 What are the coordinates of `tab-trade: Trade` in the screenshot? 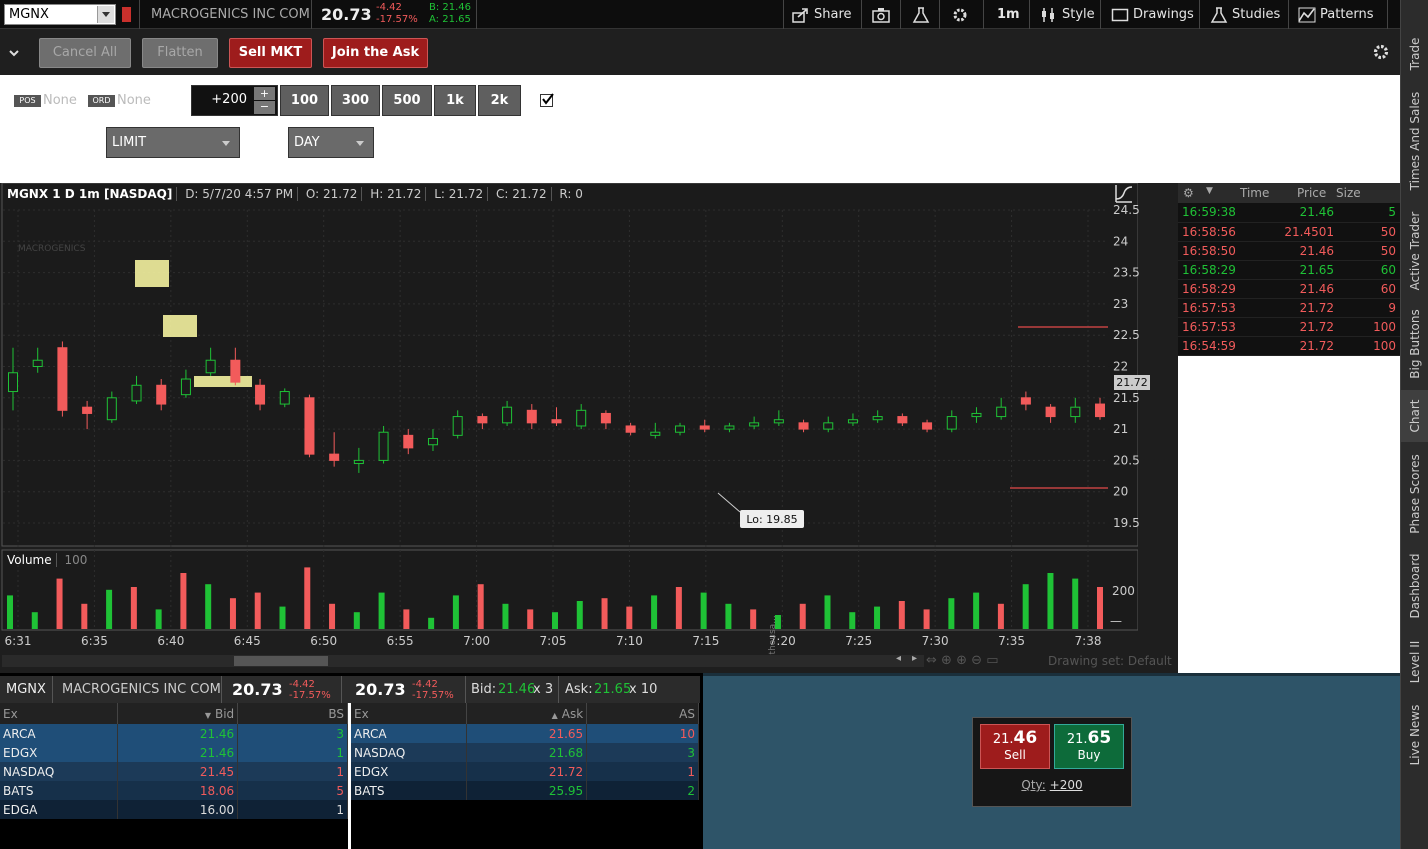 It's located at (1415, 54).